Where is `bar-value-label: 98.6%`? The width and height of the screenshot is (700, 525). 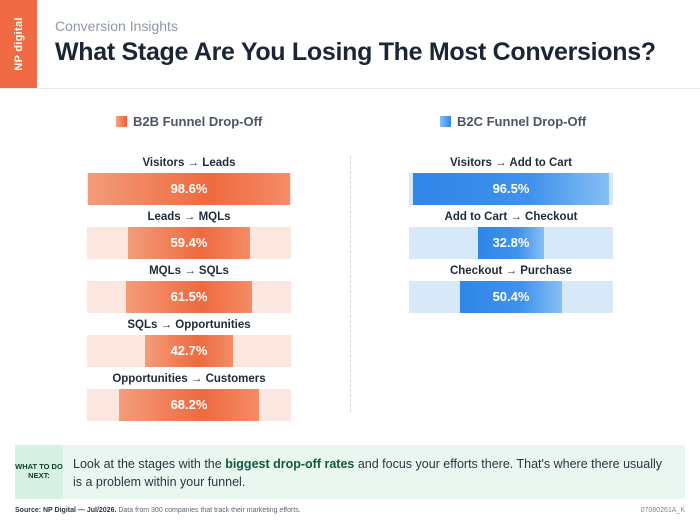
bar-value-label: 98.6% is located at coordinates (189, 188).